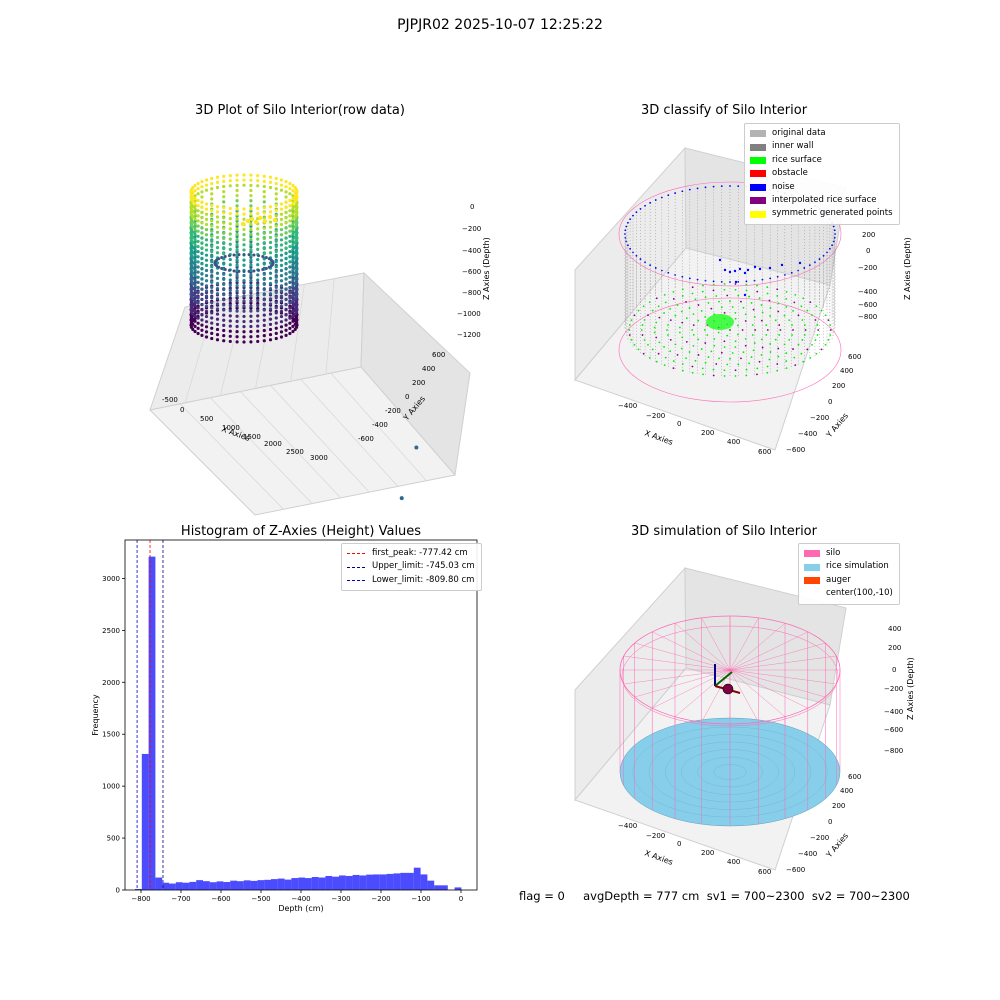 Image resolution: width=1000 pixels, height=1000 pixels. Describe the element at coordinates (724, 531) in the screenshot. I see `plot4-title: 3D simulation of Silo Interior` at that location.